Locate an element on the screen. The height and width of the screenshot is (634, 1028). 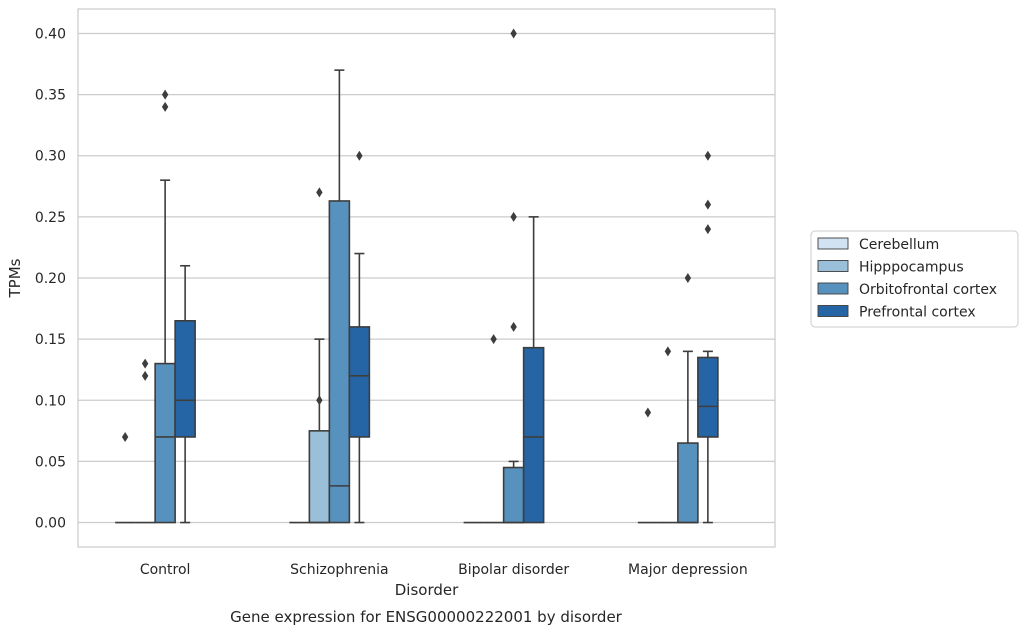
legend-label: Orbitofrontal cortex is located at coordinates (928, 290).